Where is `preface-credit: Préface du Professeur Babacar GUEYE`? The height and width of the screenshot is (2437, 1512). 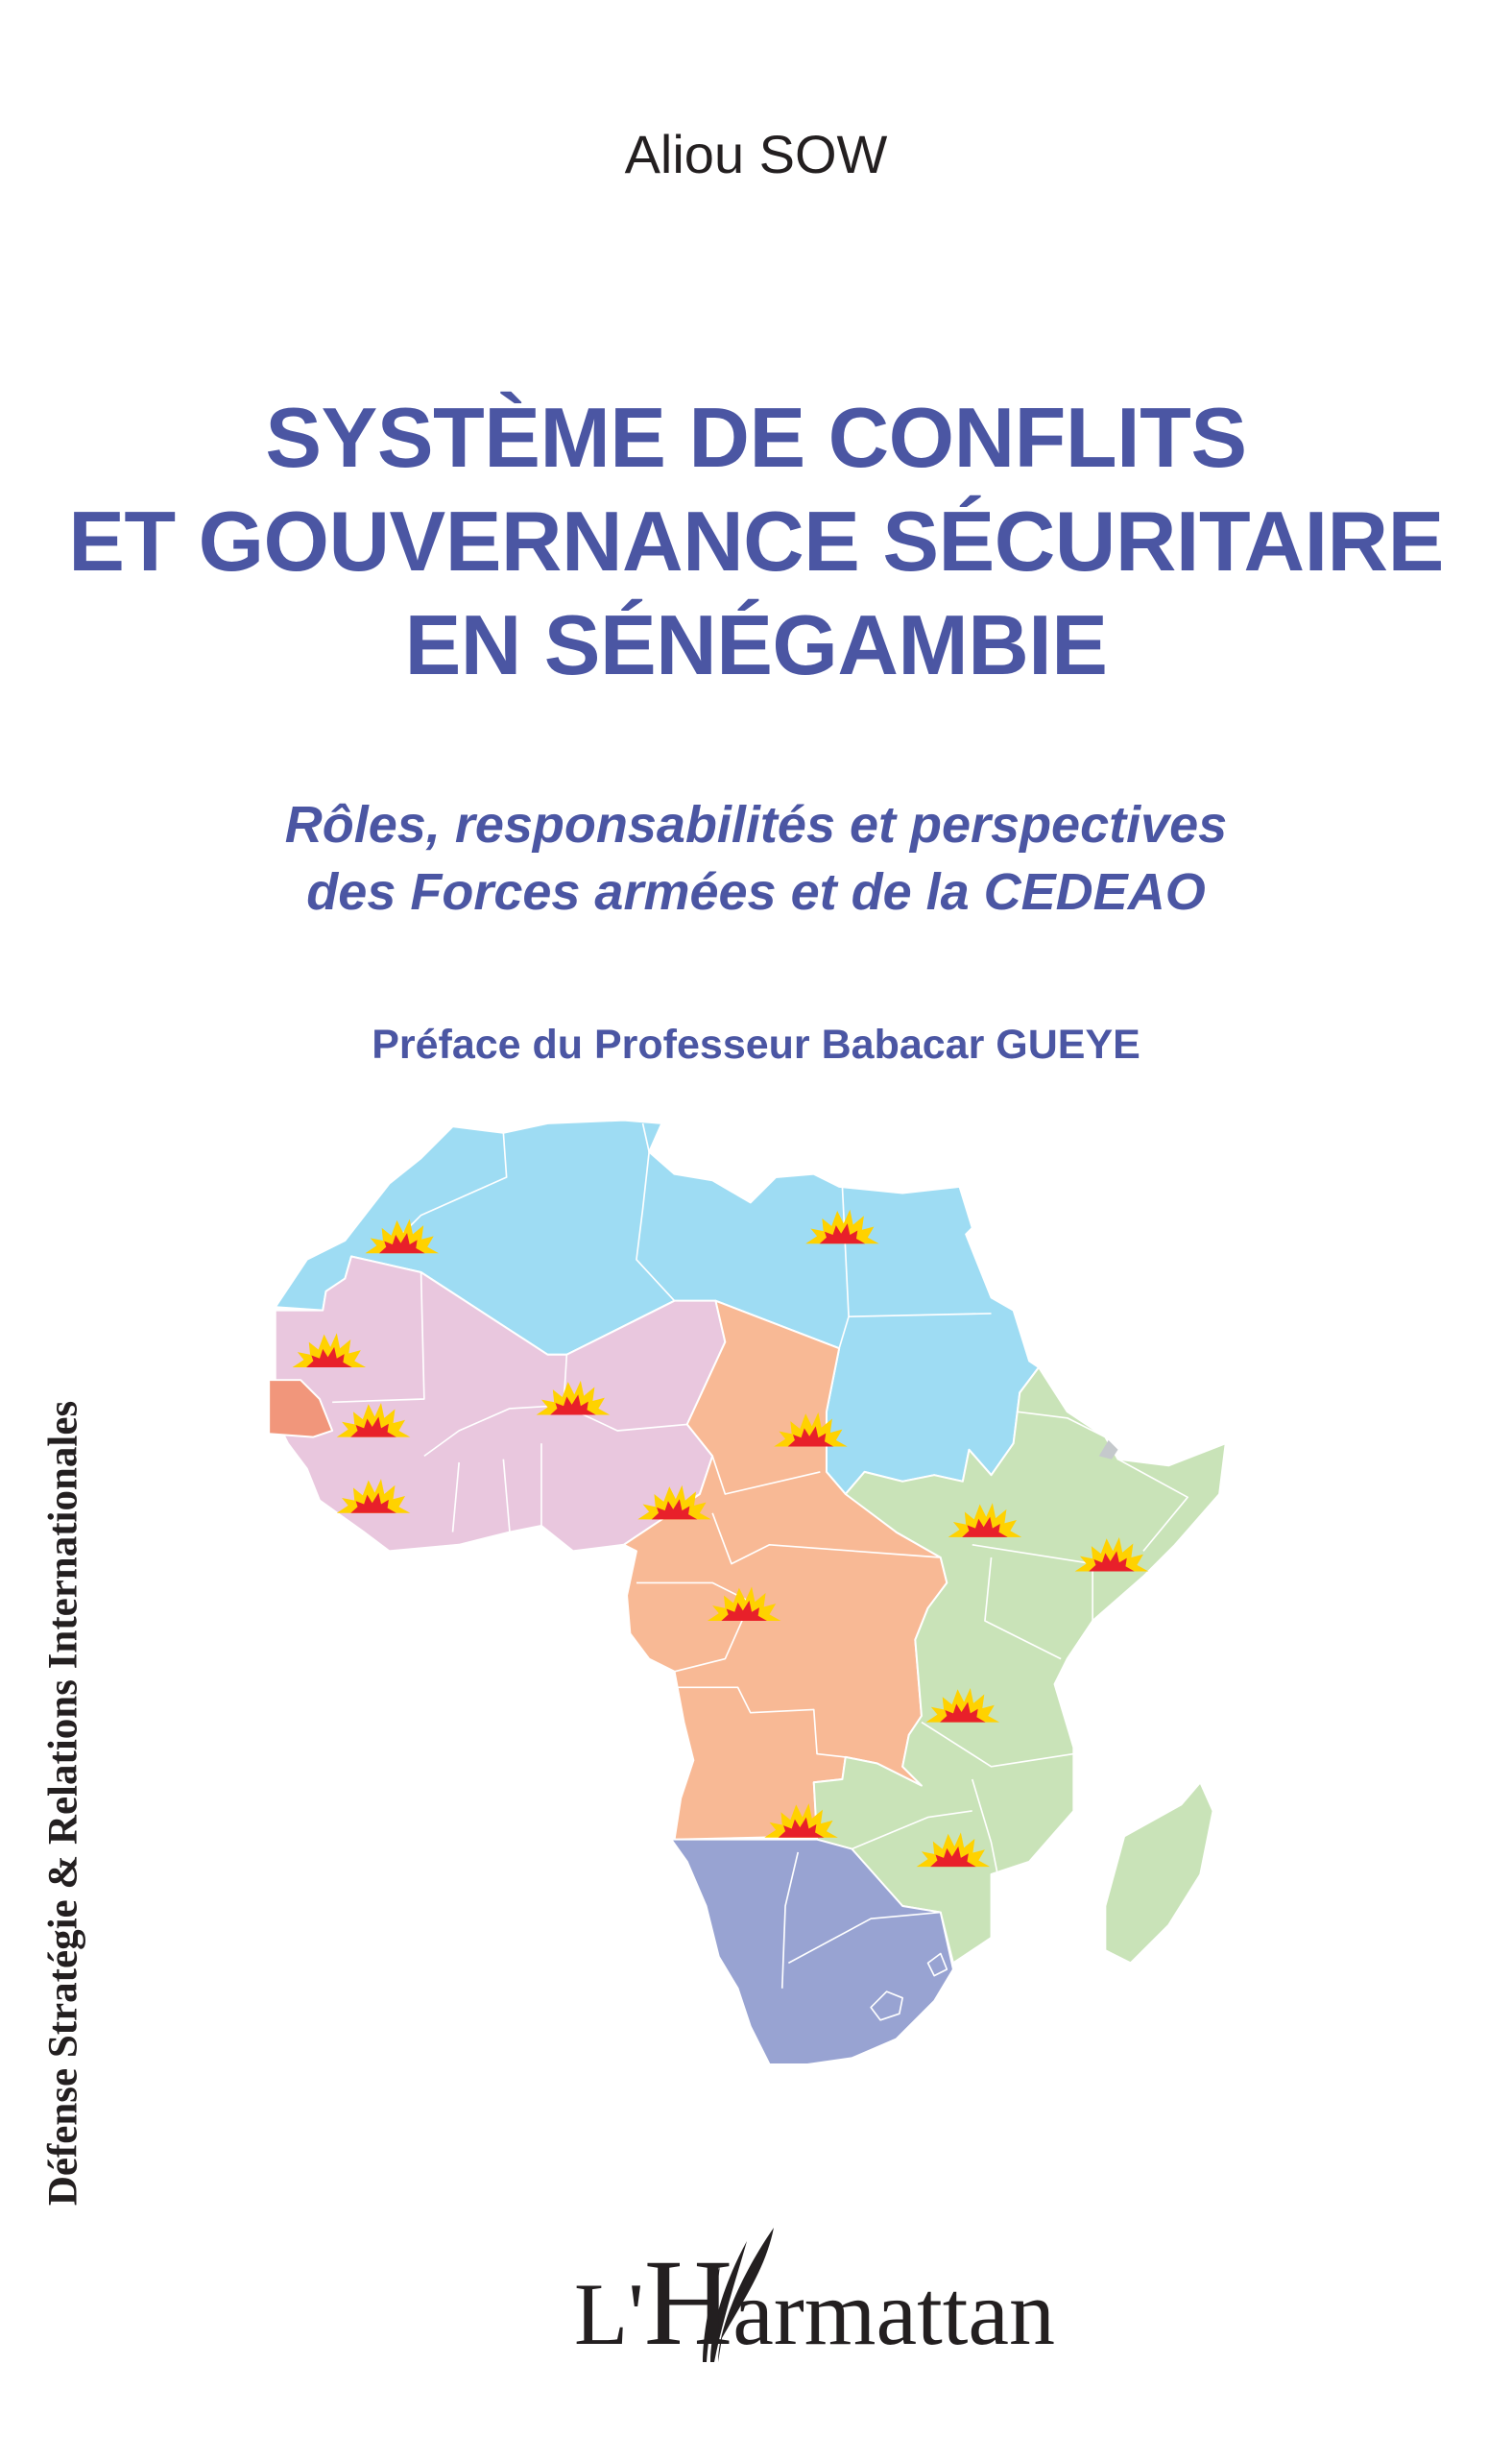
preface-credit: Préface du Professeur Babacar GUEYE is located at coordinates (756, 1045).